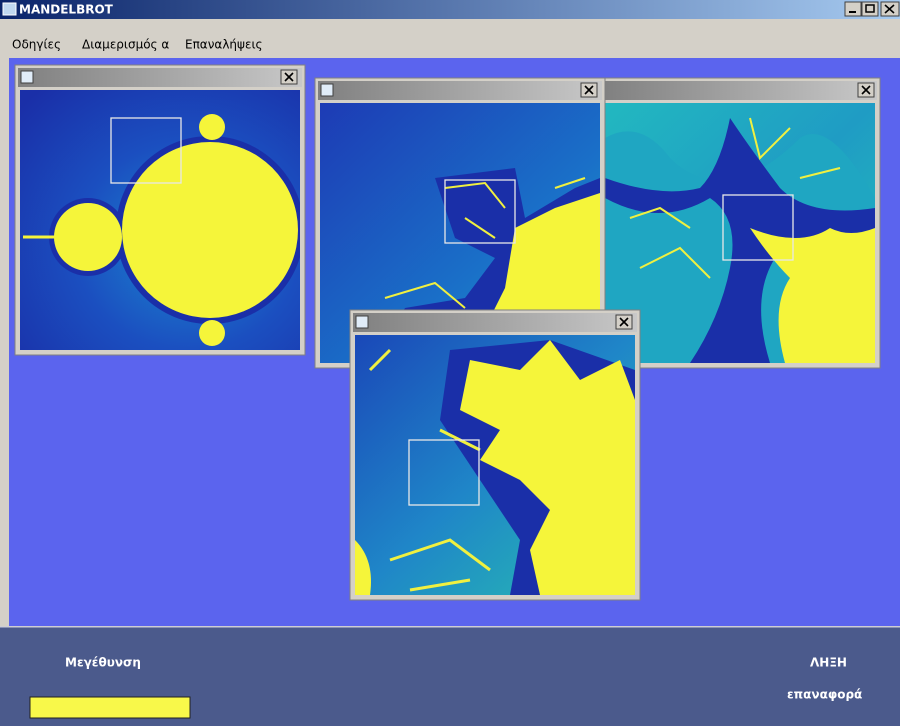 This screenshot has width=900, height=726. I want to click on menu-bar, so click(450, 38).